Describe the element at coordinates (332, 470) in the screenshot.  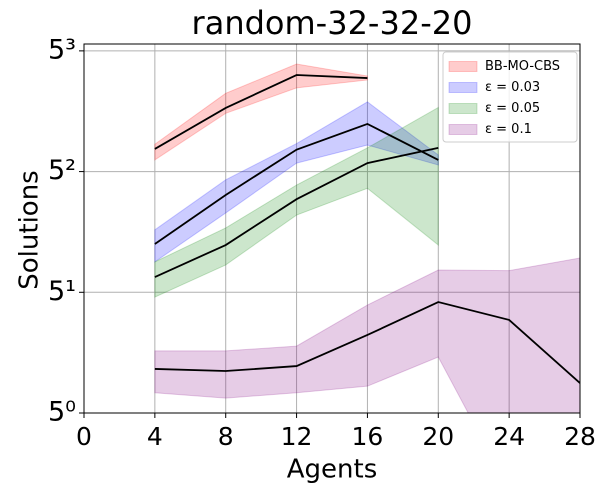
I see `x-axis-label: Agents` at that location.